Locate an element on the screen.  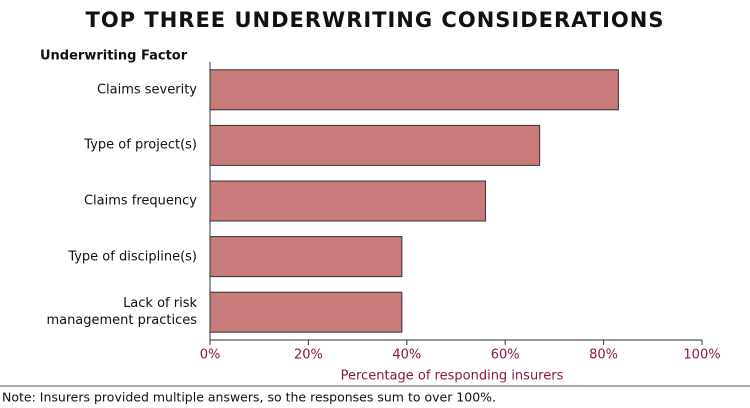
y-tick-label: Claims frequency is located at coordinates (140, 201).